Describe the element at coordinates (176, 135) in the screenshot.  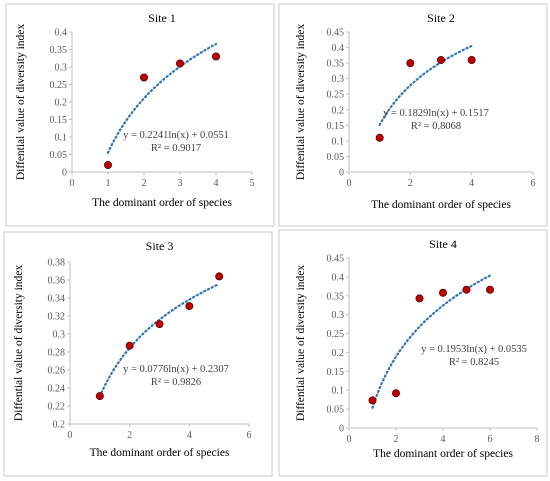
I see `trendline-equation: y = 0.2241ln(x) + 0.0551` at that location.